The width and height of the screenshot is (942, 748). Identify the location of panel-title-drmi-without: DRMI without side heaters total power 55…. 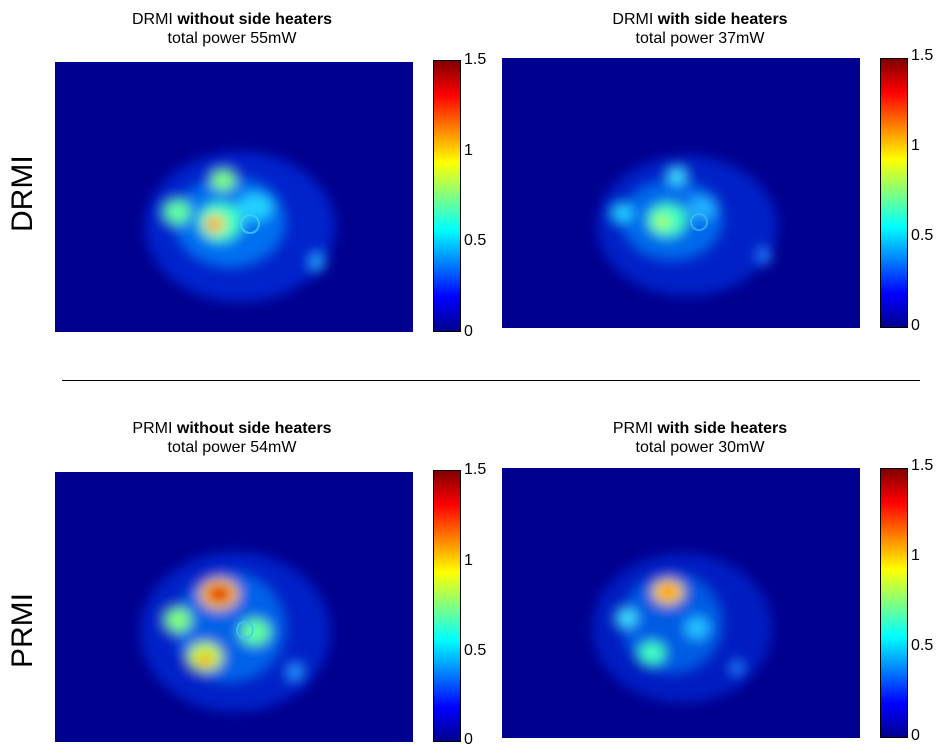
(232, 29).